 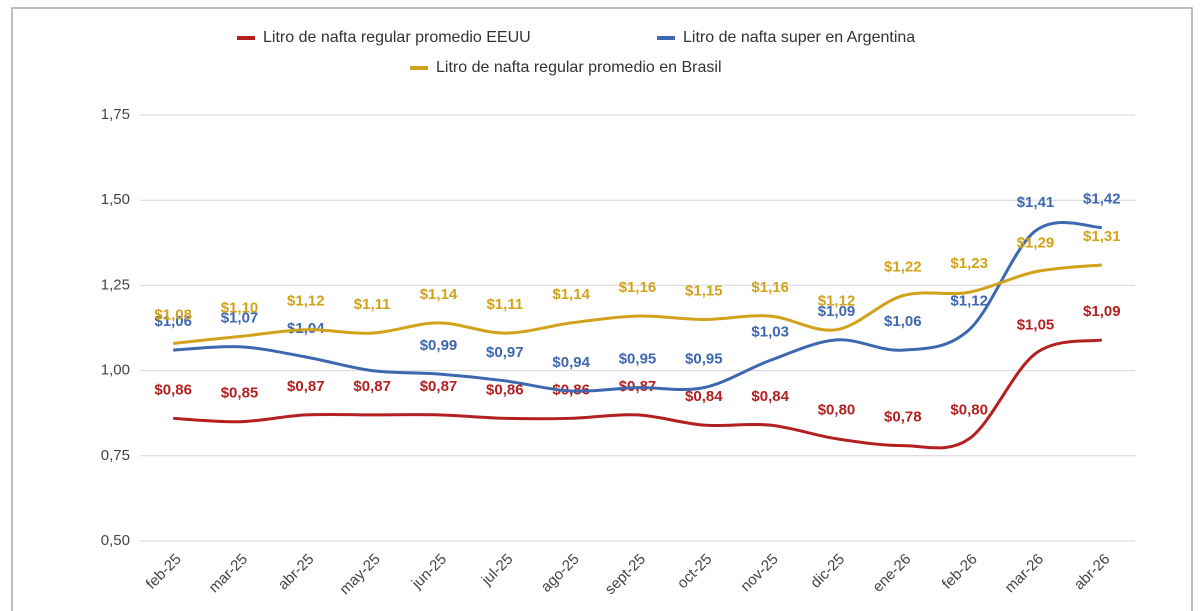 What do you see at coordinates (770, 331) in the screenshot?
I see `value-label: $1,03` at bounding box center [770, 331].